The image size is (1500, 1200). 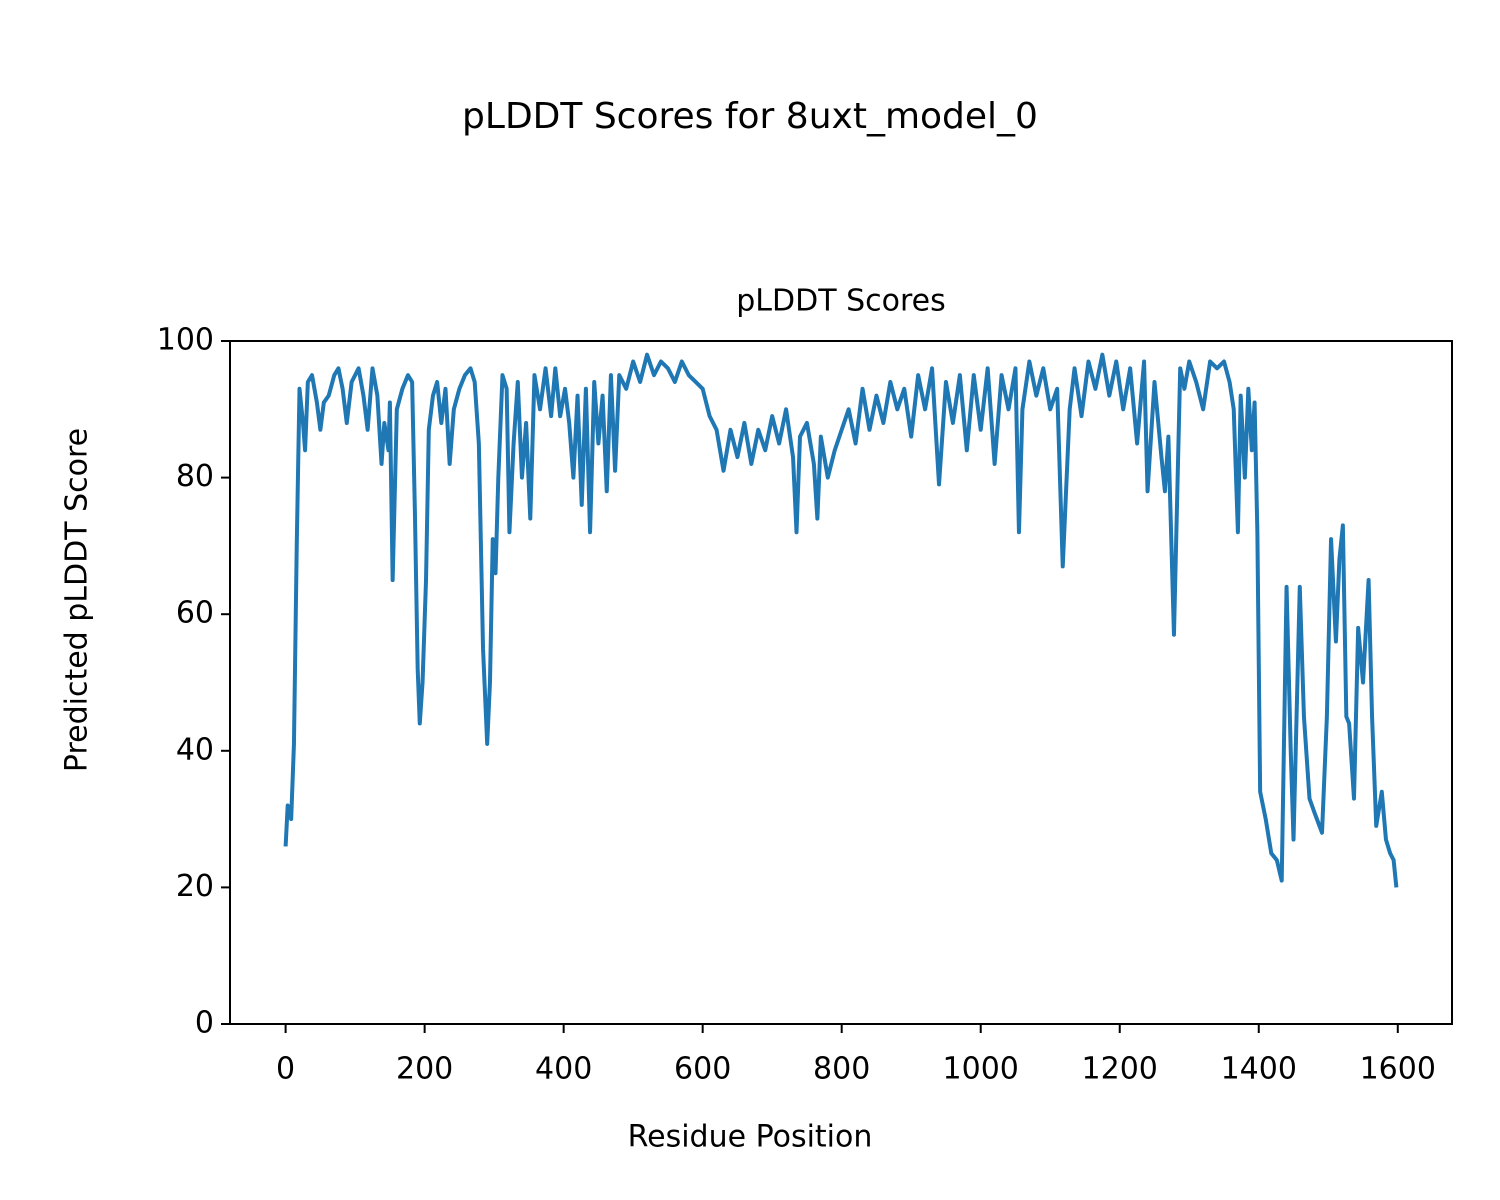 I want to click on x-tick-label: 400, so click(x=563, y=1069).